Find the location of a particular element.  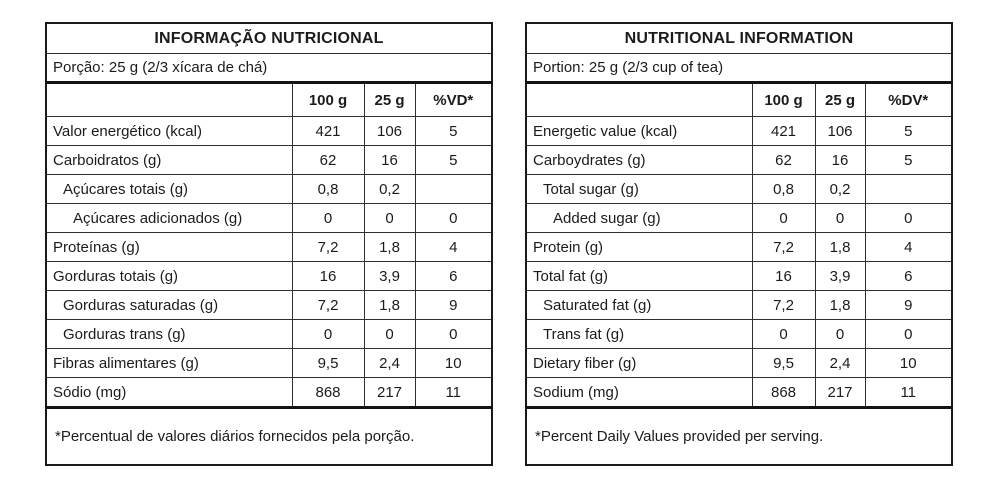

portion-row: Porção: 25 g (2/3 xícara de chá) is located at coordinates (269, 68).